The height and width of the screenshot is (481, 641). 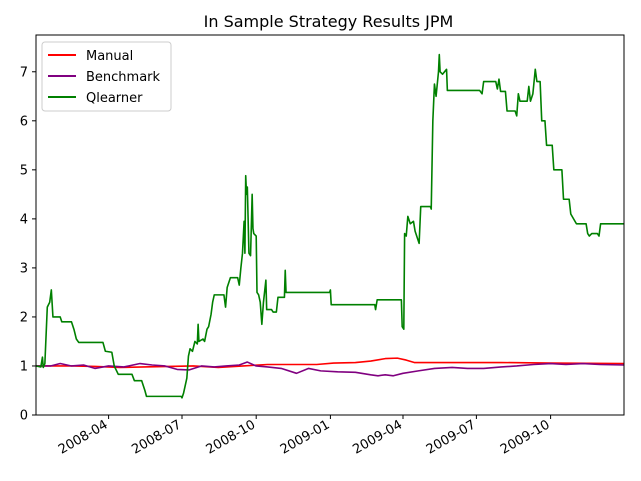 I want to click on x-tick-label: 2009-04, so click(x=377, y=437).